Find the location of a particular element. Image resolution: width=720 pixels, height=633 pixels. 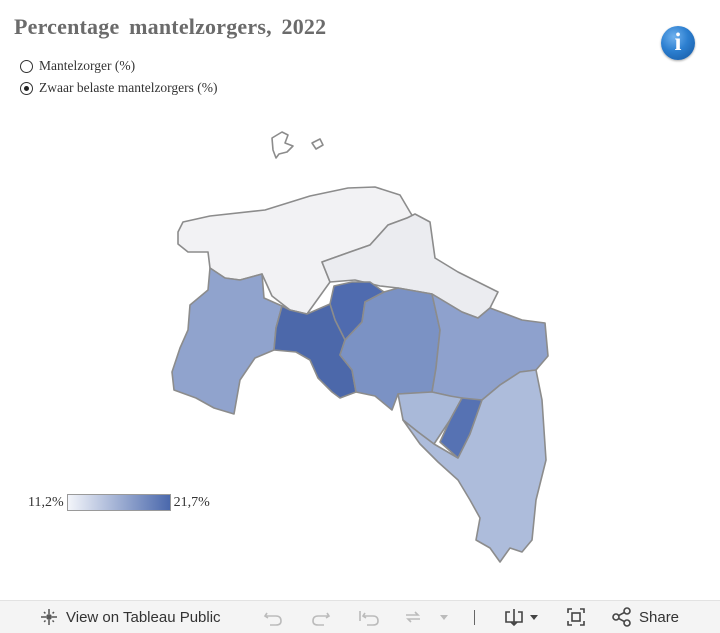

refresh-button is located at coordinates (413, 617).